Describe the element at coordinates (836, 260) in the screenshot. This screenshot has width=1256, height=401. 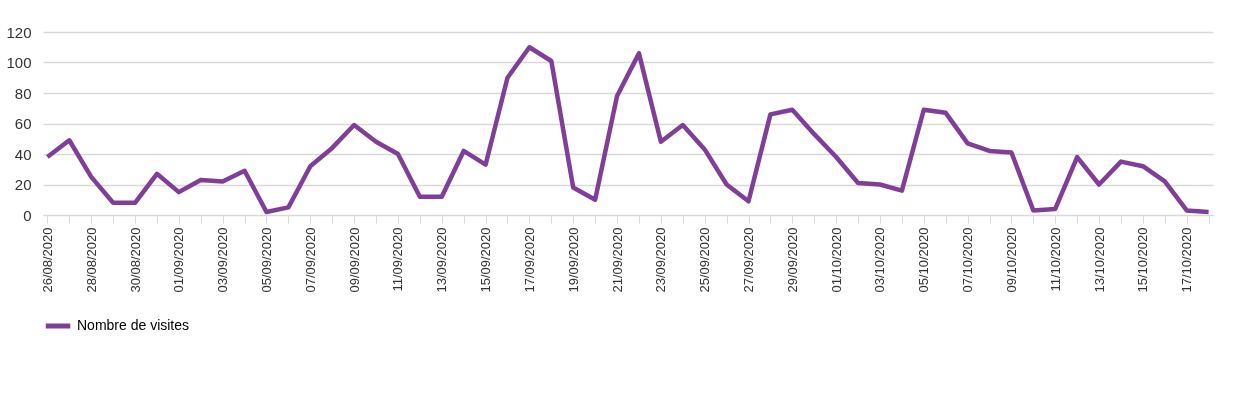
I see `x-tick-label: 01/10/2020` at that location.